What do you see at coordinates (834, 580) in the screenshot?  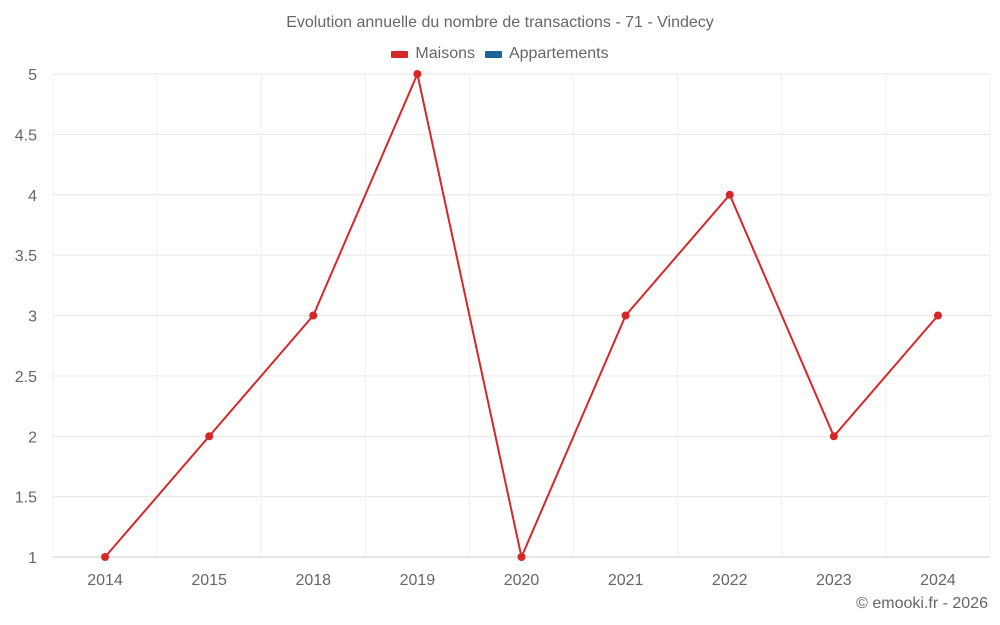 I see `svg-text: 2023` at bounding box center [834, 580].